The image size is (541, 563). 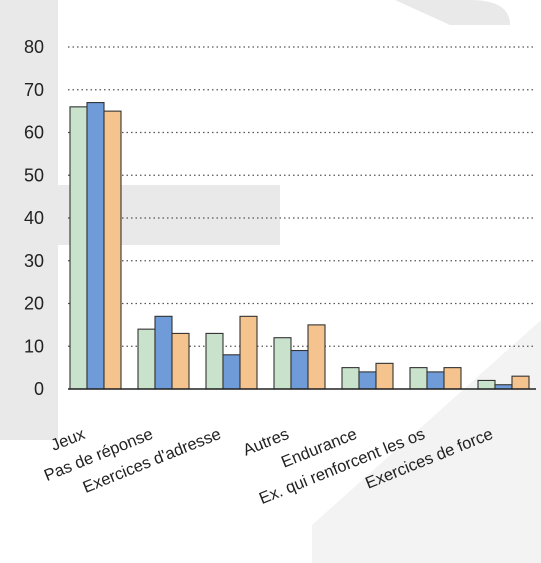 What do you see at coordinates (34, 133) in the screenshot?
I see `y-tick-label: 60` at bounding box center [34, 133].